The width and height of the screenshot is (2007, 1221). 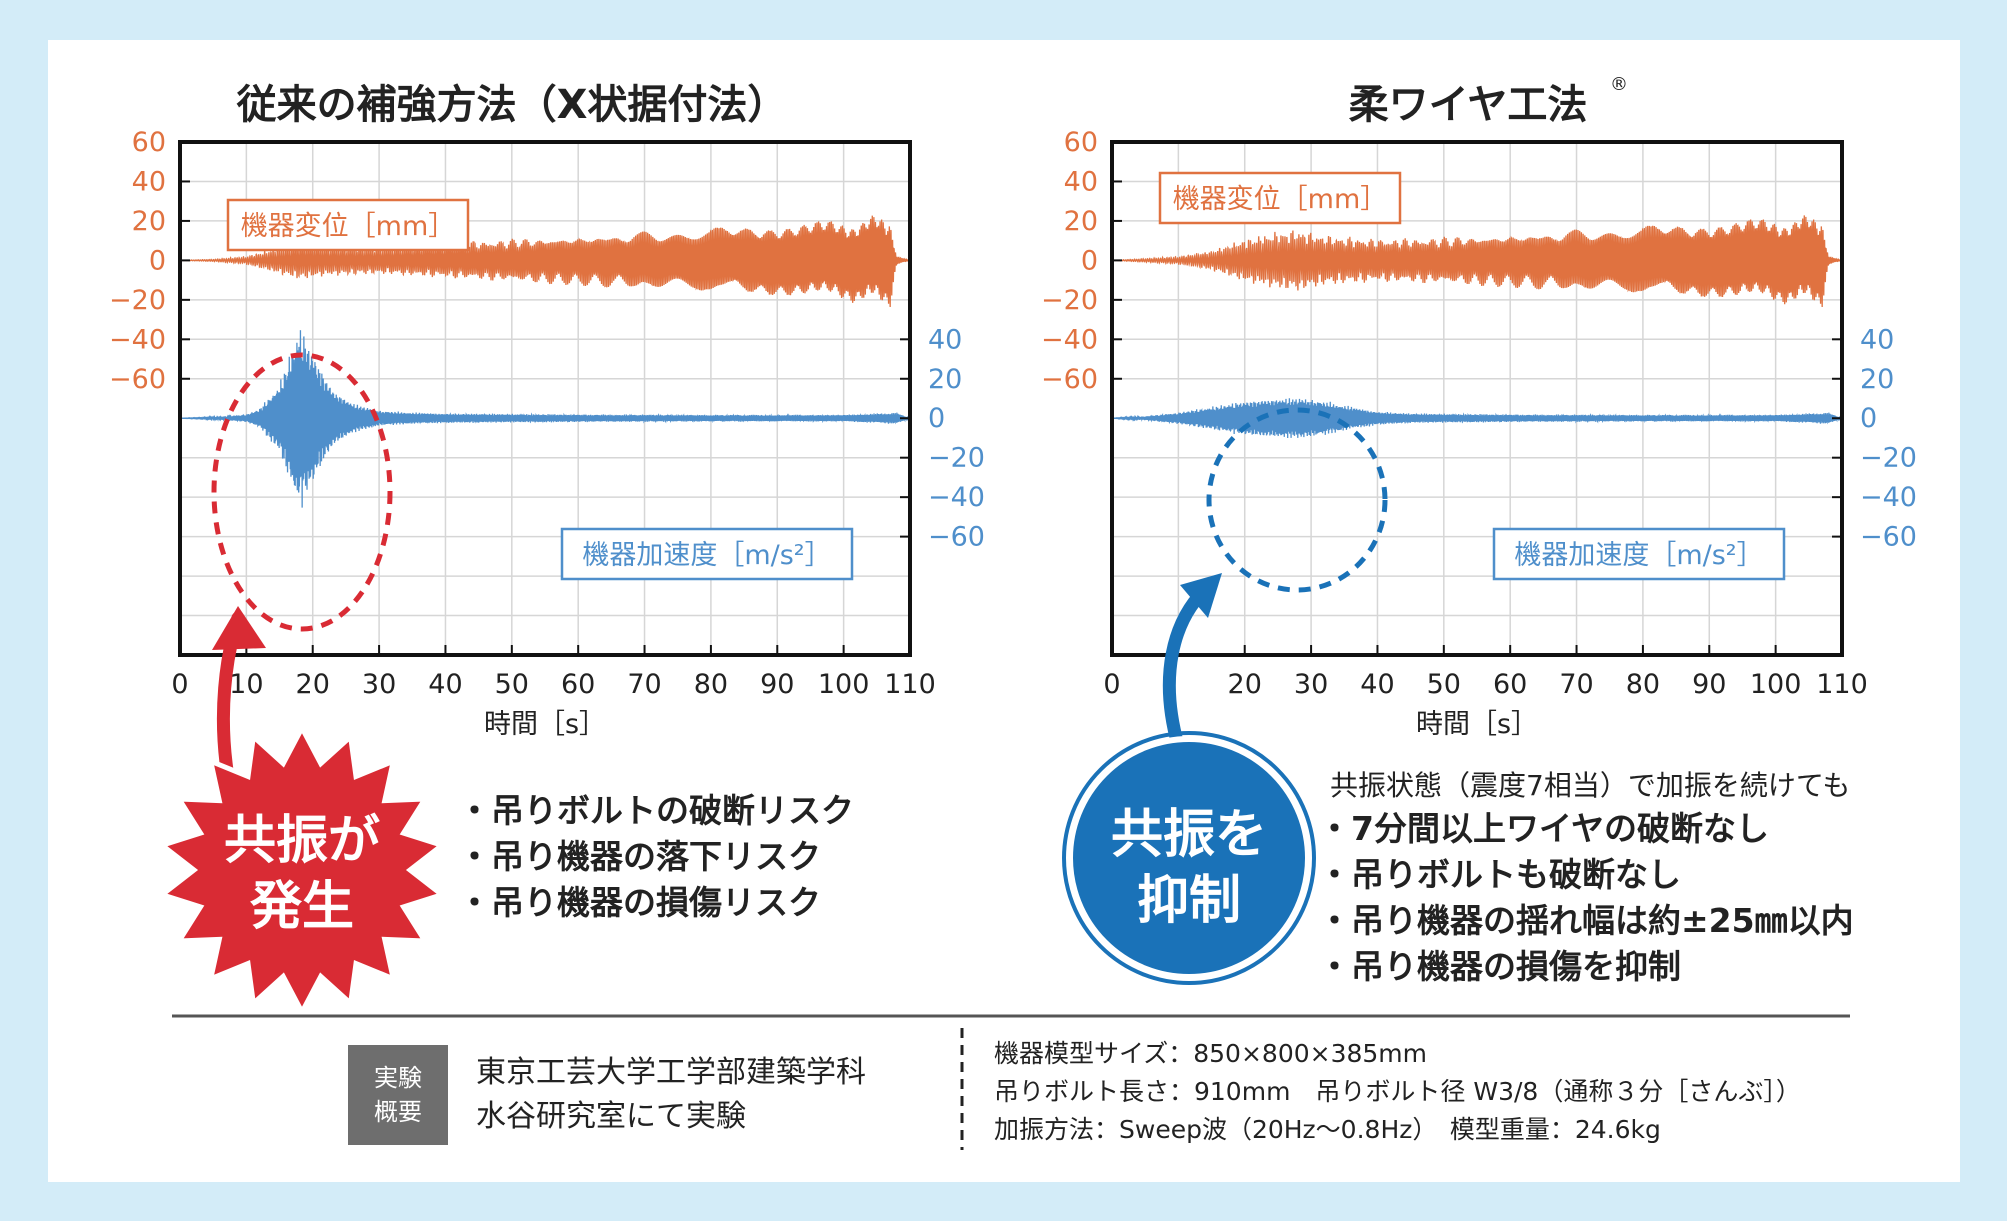 What do you see at coordinates (1499, 966) in the screenshot?
I see `result-item: ・吊り機器の損傷を抑制` at bounding box center [1499, 966].